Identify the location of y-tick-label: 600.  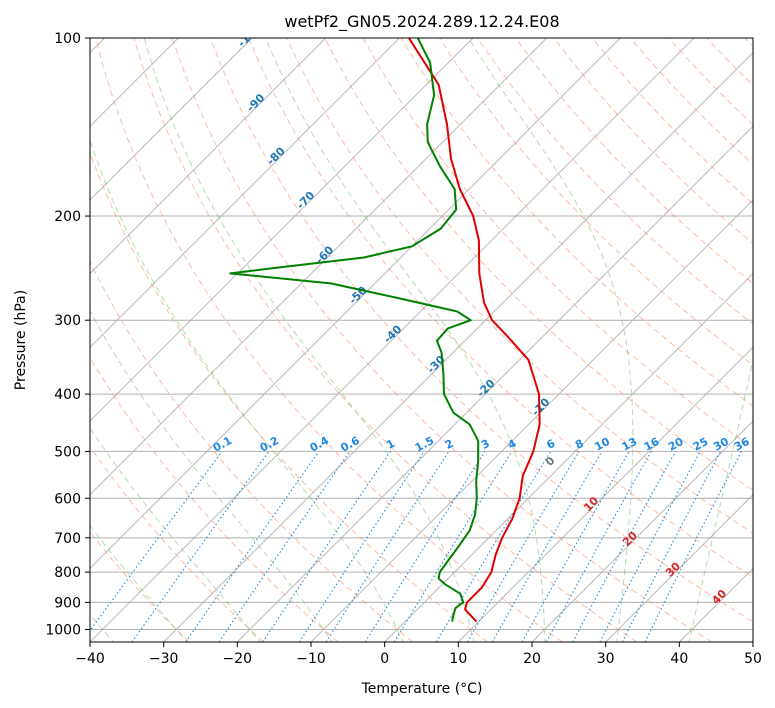
(67, 499).